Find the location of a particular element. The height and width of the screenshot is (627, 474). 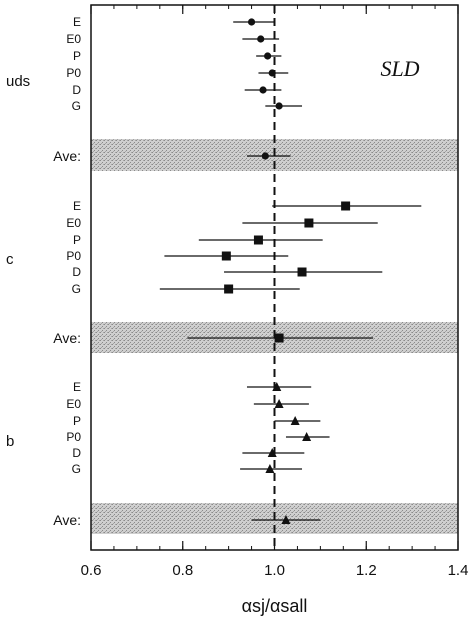

row-label-uds-g: G is located at coordinates (76, 106).